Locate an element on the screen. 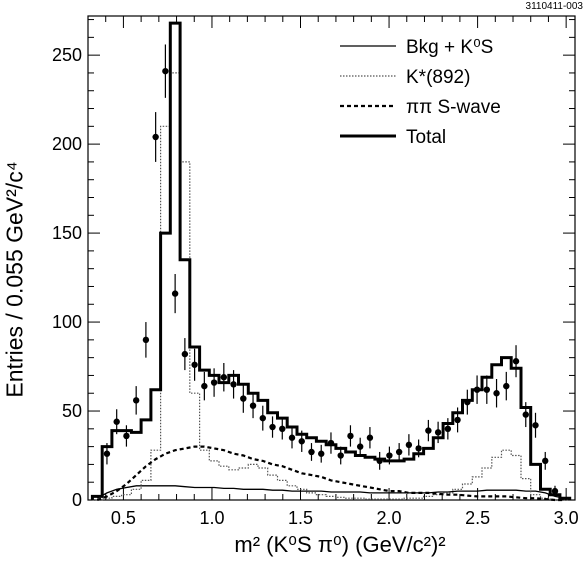 The width and height of the screenshot is (585, 565). legend-label: Total is located at coordinates (426, 137).